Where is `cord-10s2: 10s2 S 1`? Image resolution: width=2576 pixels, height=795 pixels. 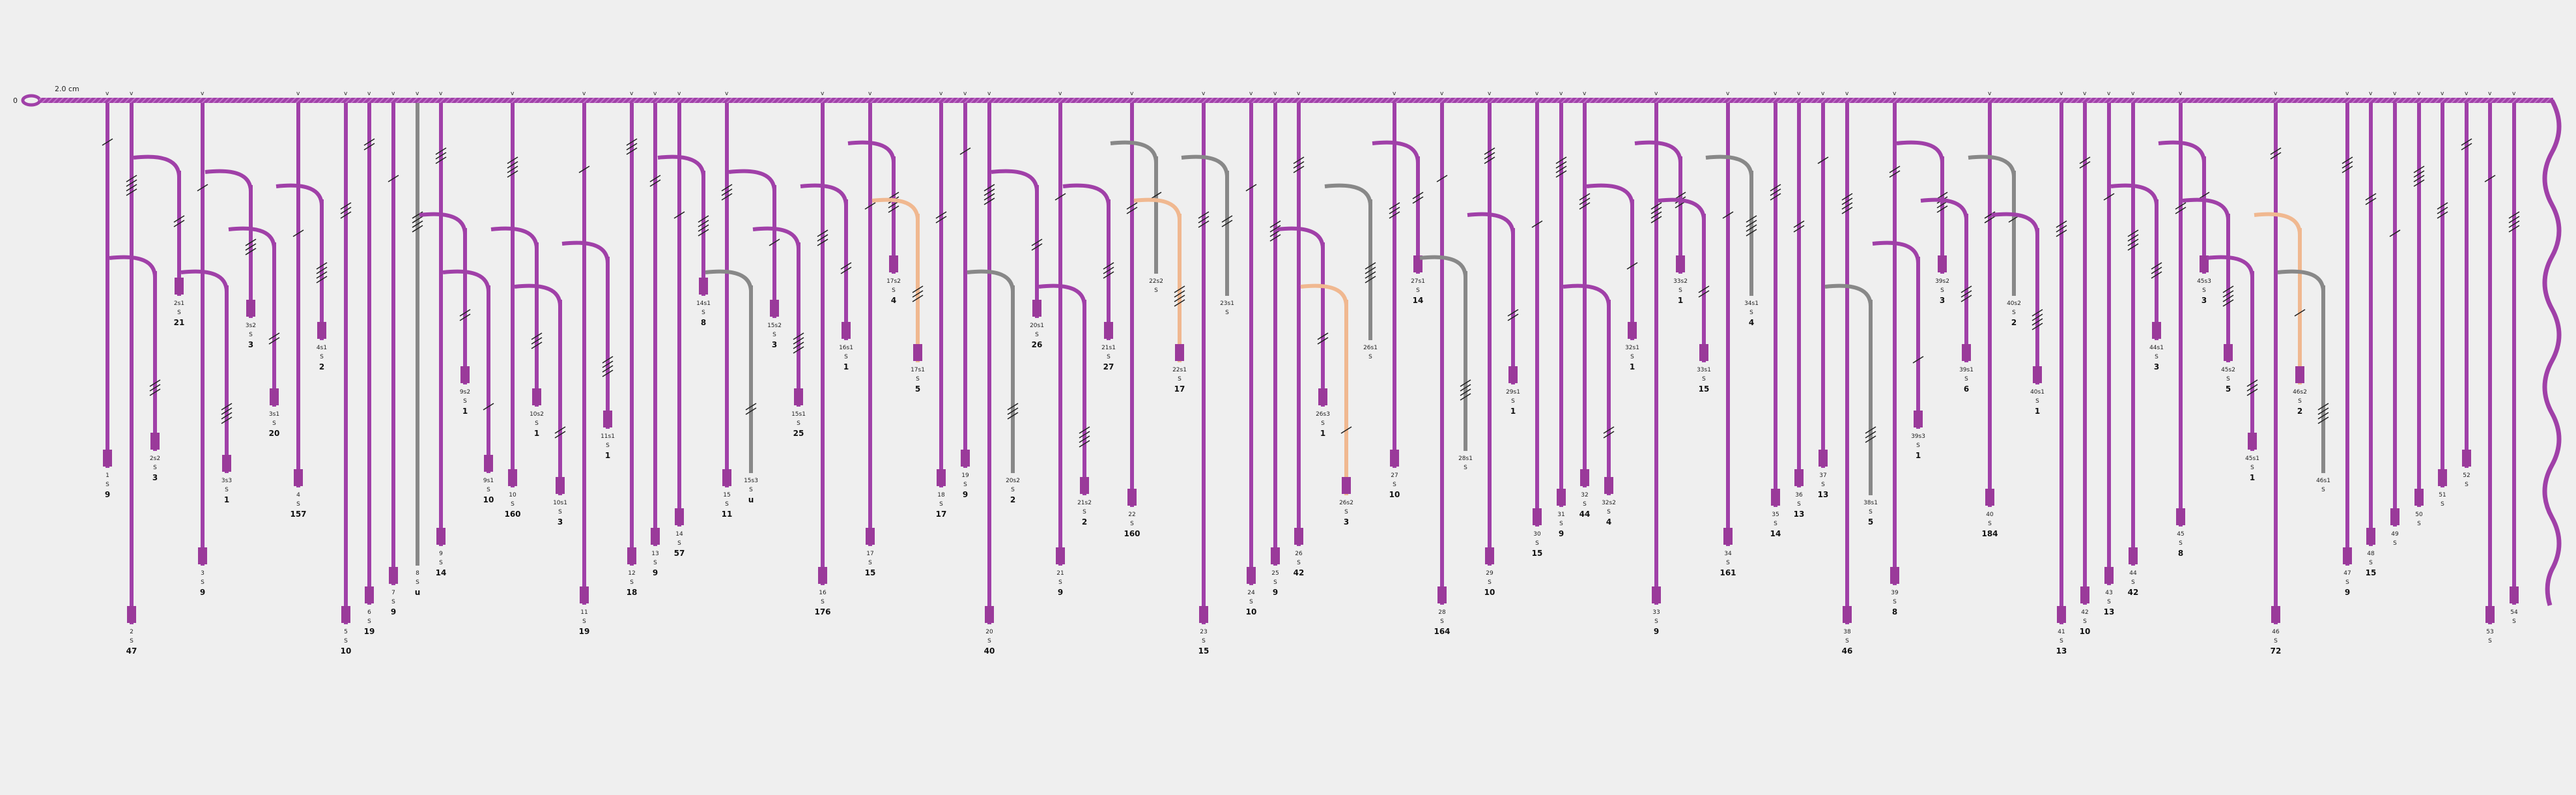 cord-10s2: 10s2 S 1 is located at coordinates (517, 332).